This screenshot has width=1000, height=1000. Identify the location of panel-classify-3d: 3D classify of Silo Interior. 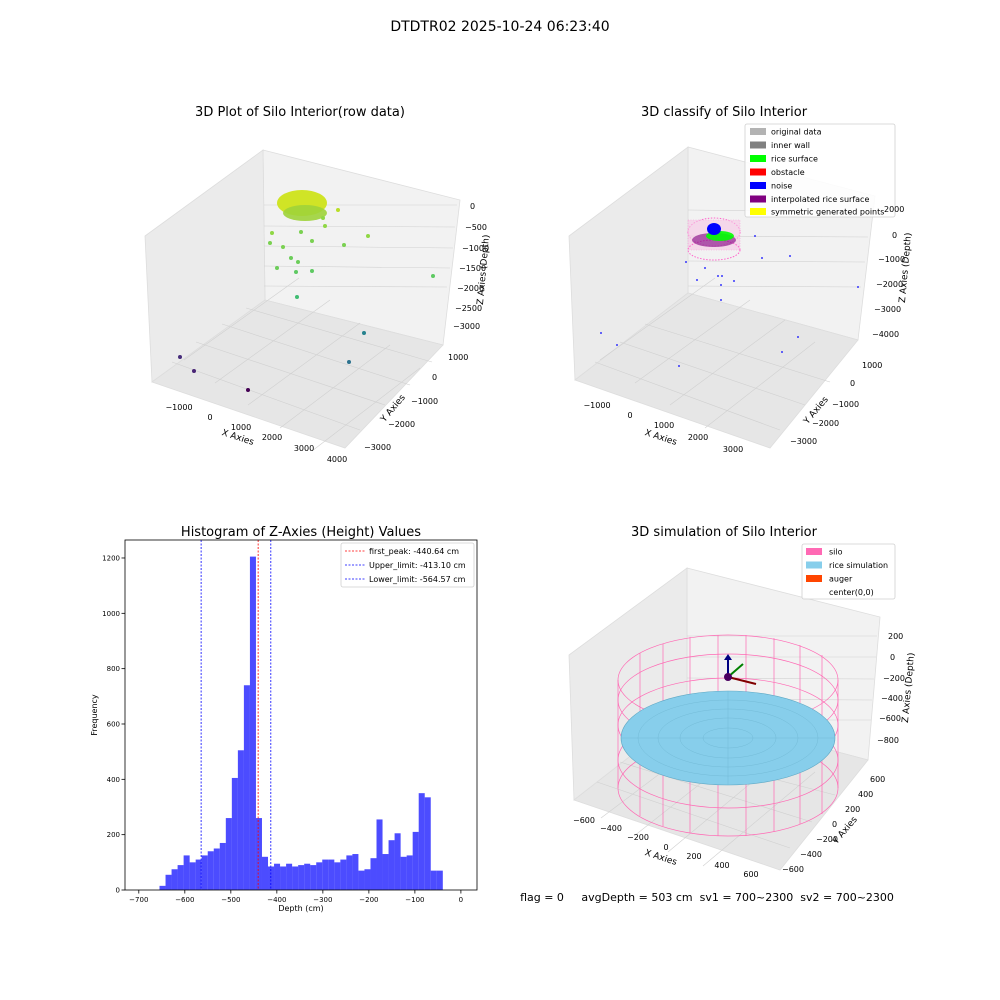
(741, 279).